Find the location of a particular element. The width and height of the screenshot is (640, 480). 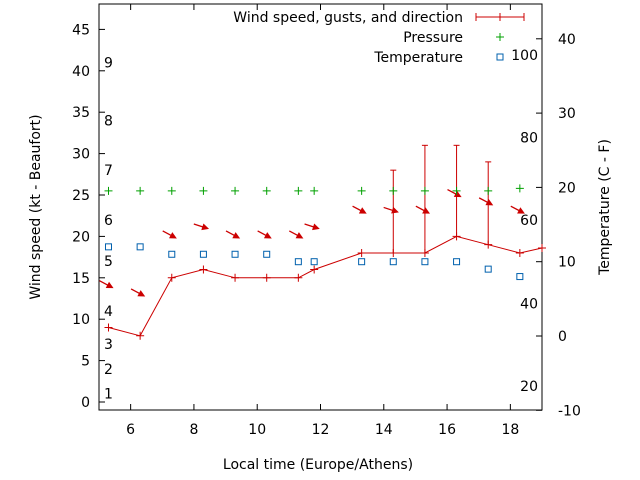

beaufort-label: 3 is located at coordinates (108, 345).